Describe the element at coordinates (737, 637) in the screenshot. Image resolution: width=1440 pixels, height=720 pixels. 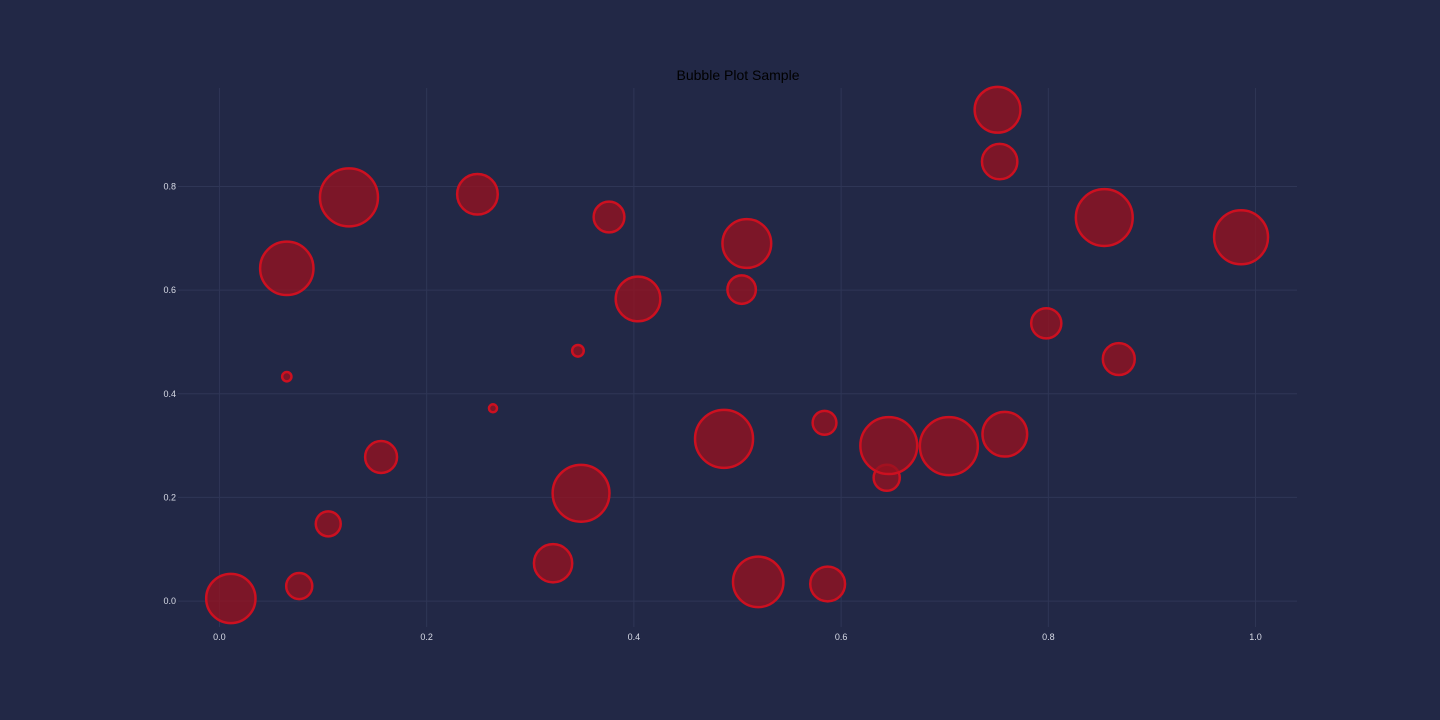
I see `x-axis-ticks: 0.0 0.2 0.4 0.6 0.8 1.0` at that location.